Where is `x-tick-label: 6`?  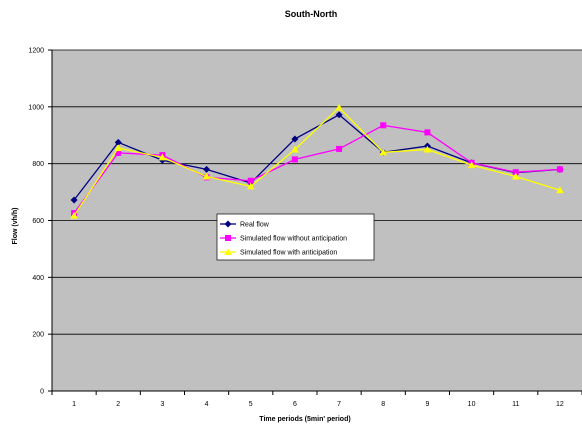 x-tick-label: 6 is located at coordinates (295, 404).